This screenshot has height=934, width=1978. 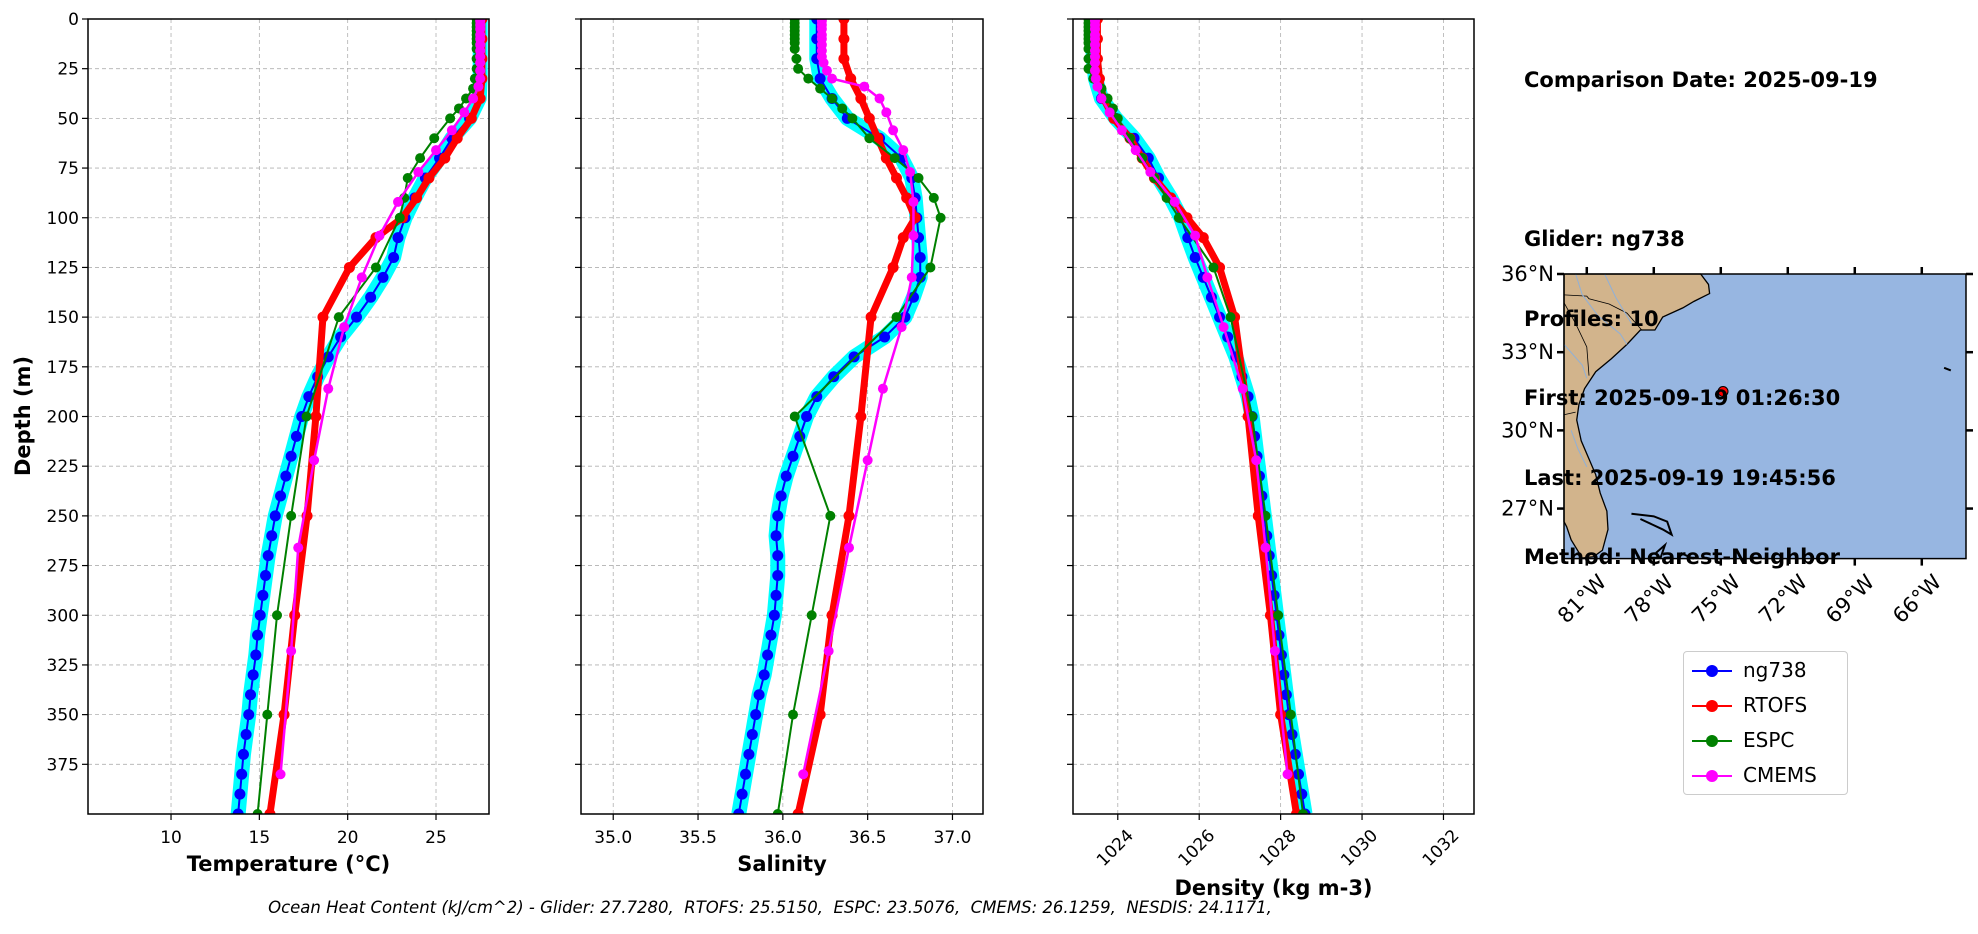 What do you see at coordinates (1712, 671) in the screenshot?
I see `legend-swatch-glider` at bounding box center [1712, 671].